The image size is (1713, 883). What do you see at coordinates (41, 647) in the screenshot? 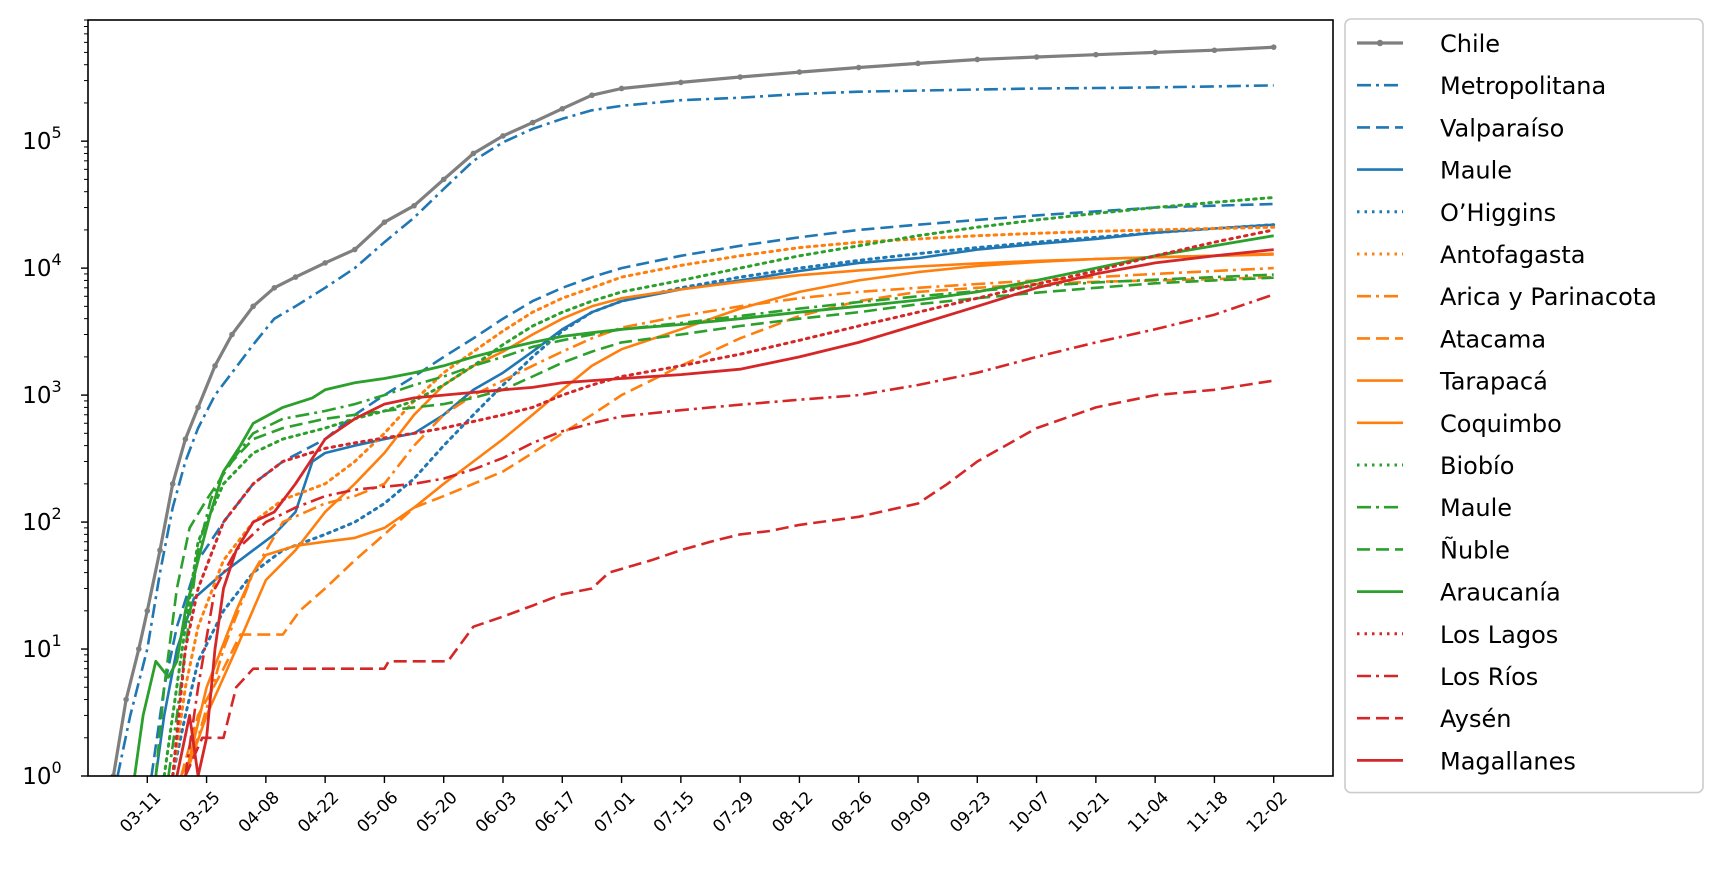
I see `y-tick-label: 10¹` at bounding box center [41, 647].